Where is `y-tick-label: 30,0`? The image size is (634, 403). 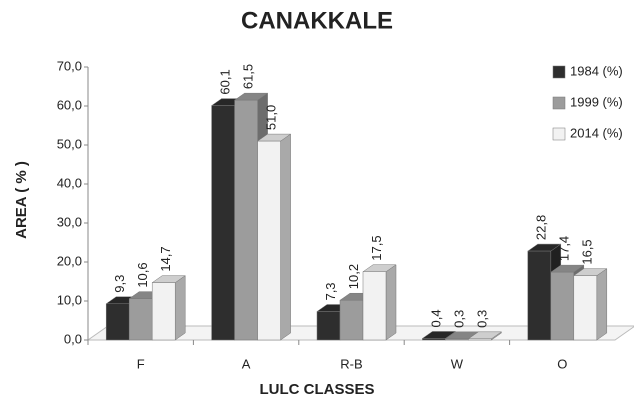 y-tick-label: 30,0 is located at coordinates (69, 221).